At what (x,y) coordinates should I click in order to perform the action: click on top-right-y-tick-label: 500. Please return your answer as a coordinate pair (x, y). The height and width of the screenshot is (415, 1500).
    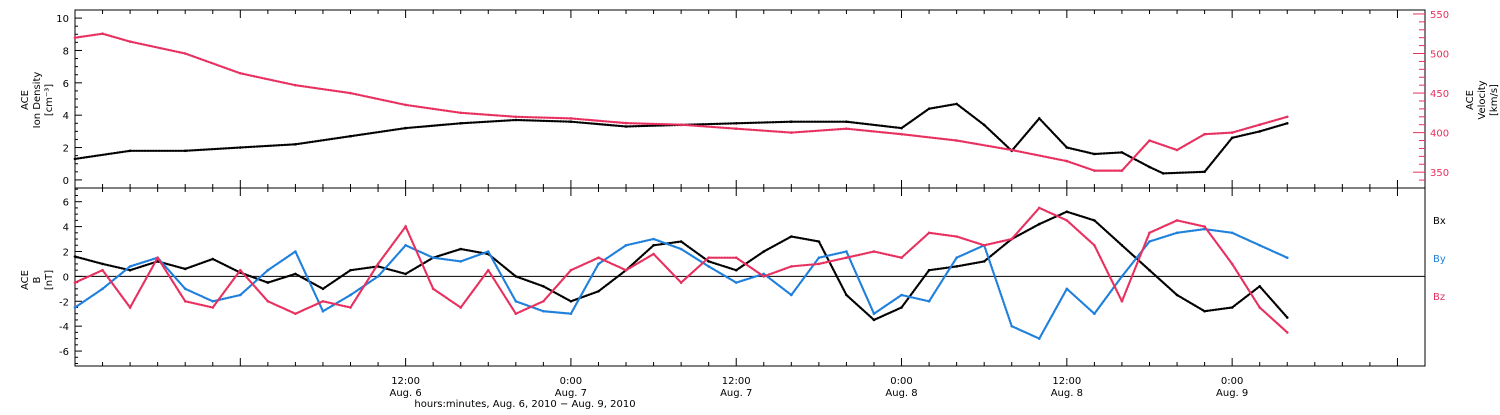
    Looking at the image, I should click on (1439, 55).